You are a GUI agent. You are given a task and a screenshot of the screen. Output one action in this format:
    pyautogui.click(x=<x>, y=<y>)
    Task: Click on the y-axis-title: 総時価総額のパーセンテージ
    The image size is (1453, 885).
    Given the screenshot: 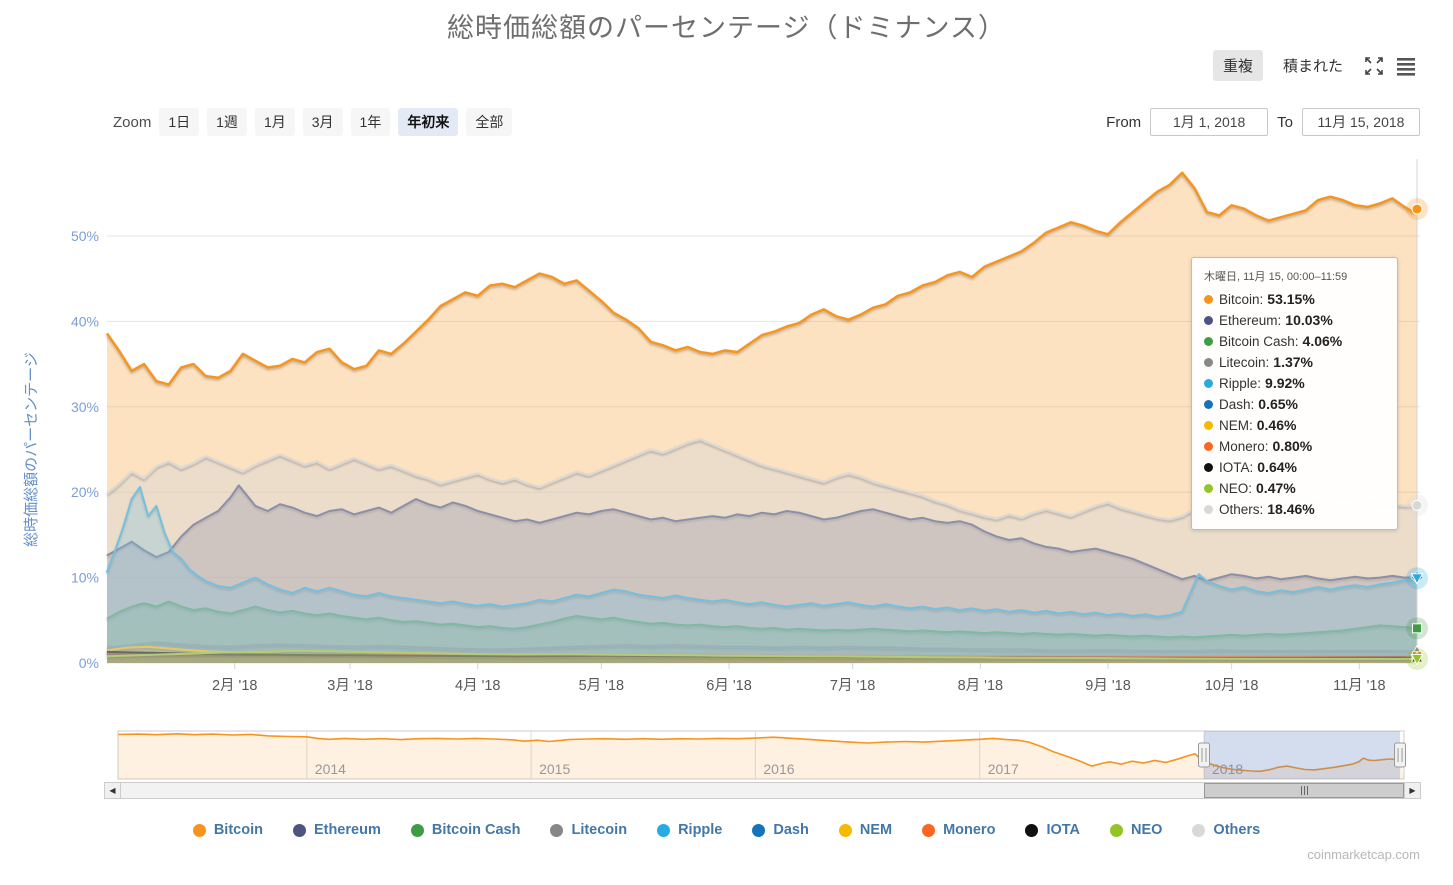 What is the action you would take?
    pyautogui.click(x=31, y=449)
    